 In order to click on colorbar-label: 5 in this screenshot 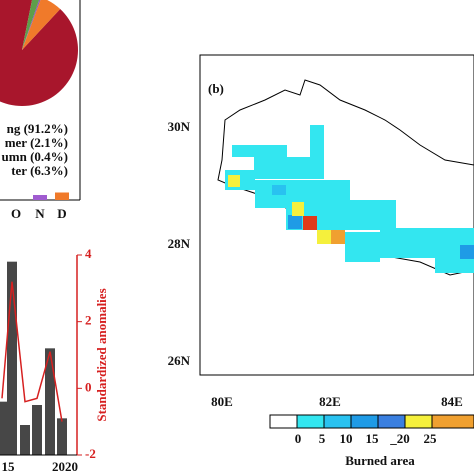, I will do `click(322, 438)`.